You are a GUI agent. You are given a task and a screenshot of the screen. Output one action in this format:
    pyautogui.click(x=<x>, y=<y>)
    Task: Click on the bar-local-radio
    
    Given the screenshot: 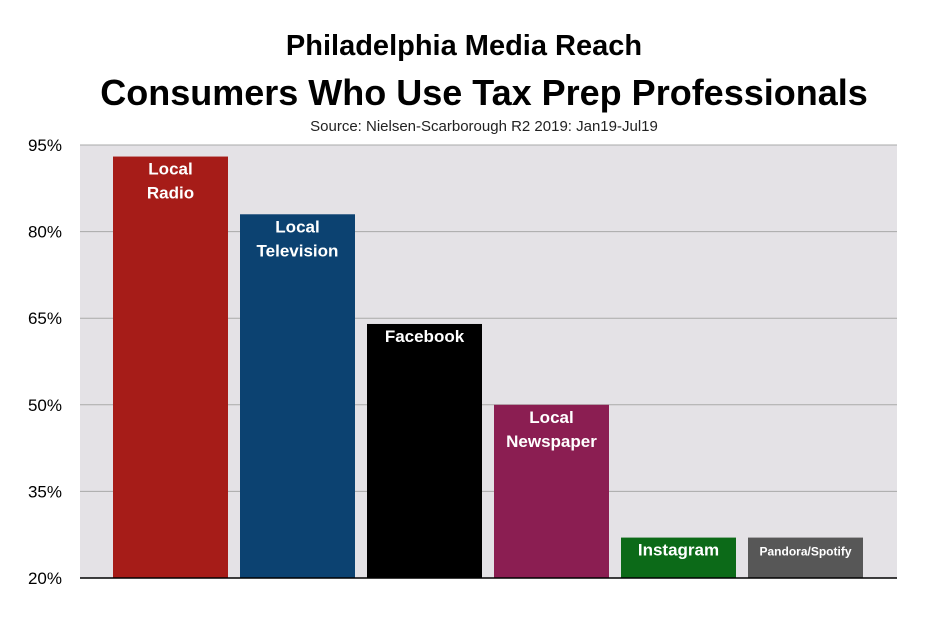 What is the action you would take?
    pyautogui.click(x=170, y=367)
    